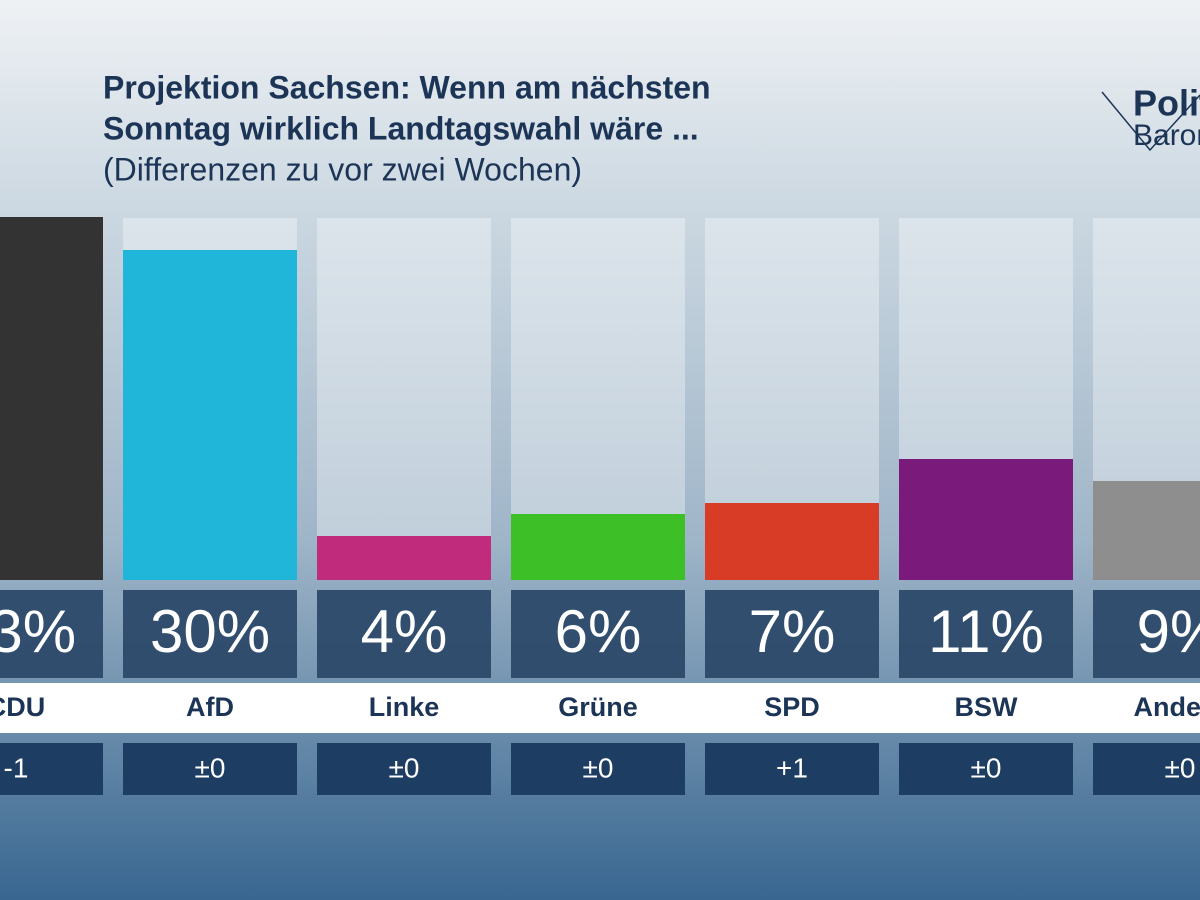 This screenshot has height=900, width=1200. I want to click on value-label: 33%, so click(38, 631).